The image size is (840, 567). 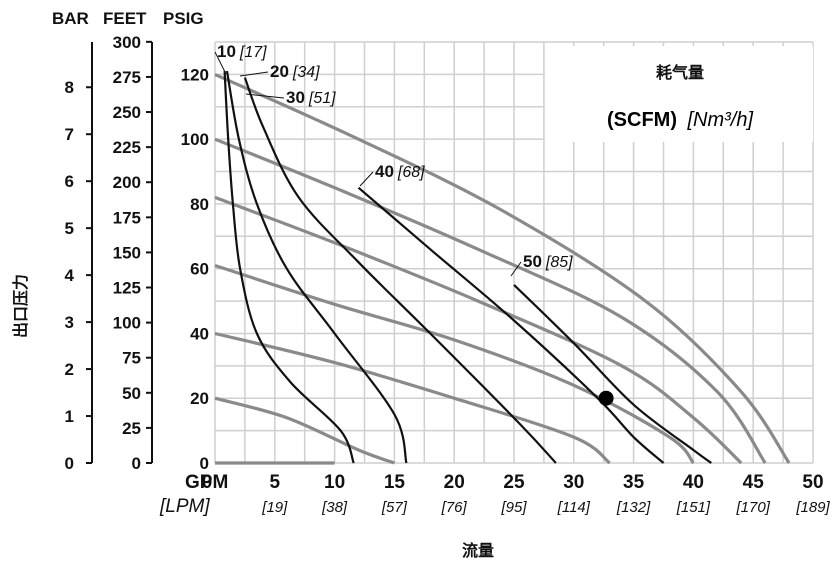 What do you see at coordinates (532, 261) in the screenshot?
I see `air-curve-label-scfm: 50` at bounding box center [532, 261].